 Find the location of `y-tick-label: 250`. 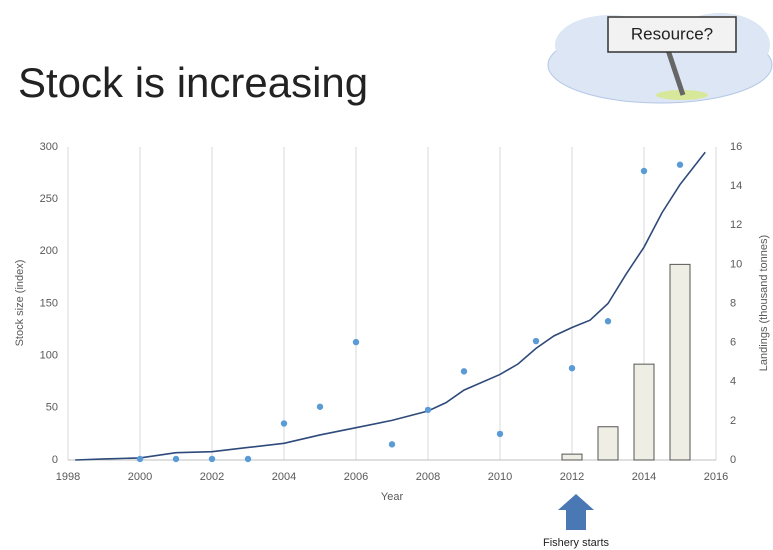

y-tick-label: 250 is located at coordinates (49, 199).